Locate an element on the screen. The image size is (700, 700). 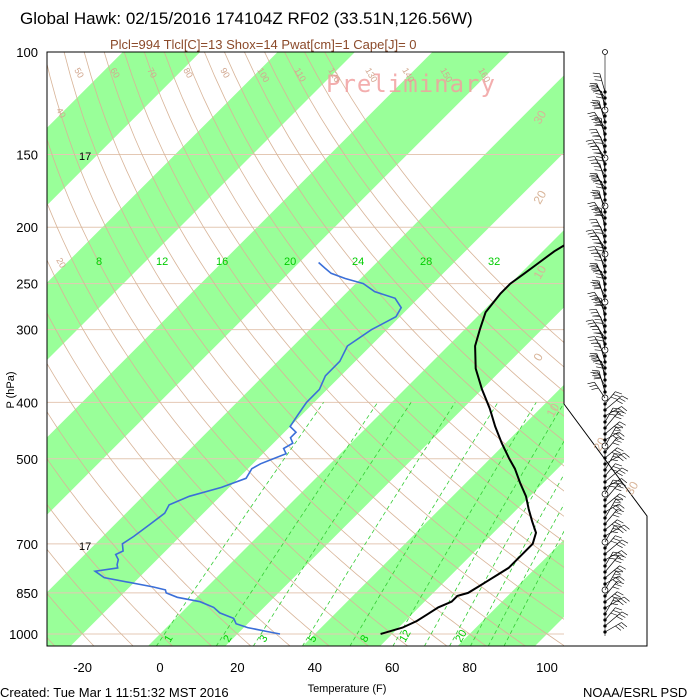
mixing-ratio-label-bottom: 8 is located at coordinates (364, 638).